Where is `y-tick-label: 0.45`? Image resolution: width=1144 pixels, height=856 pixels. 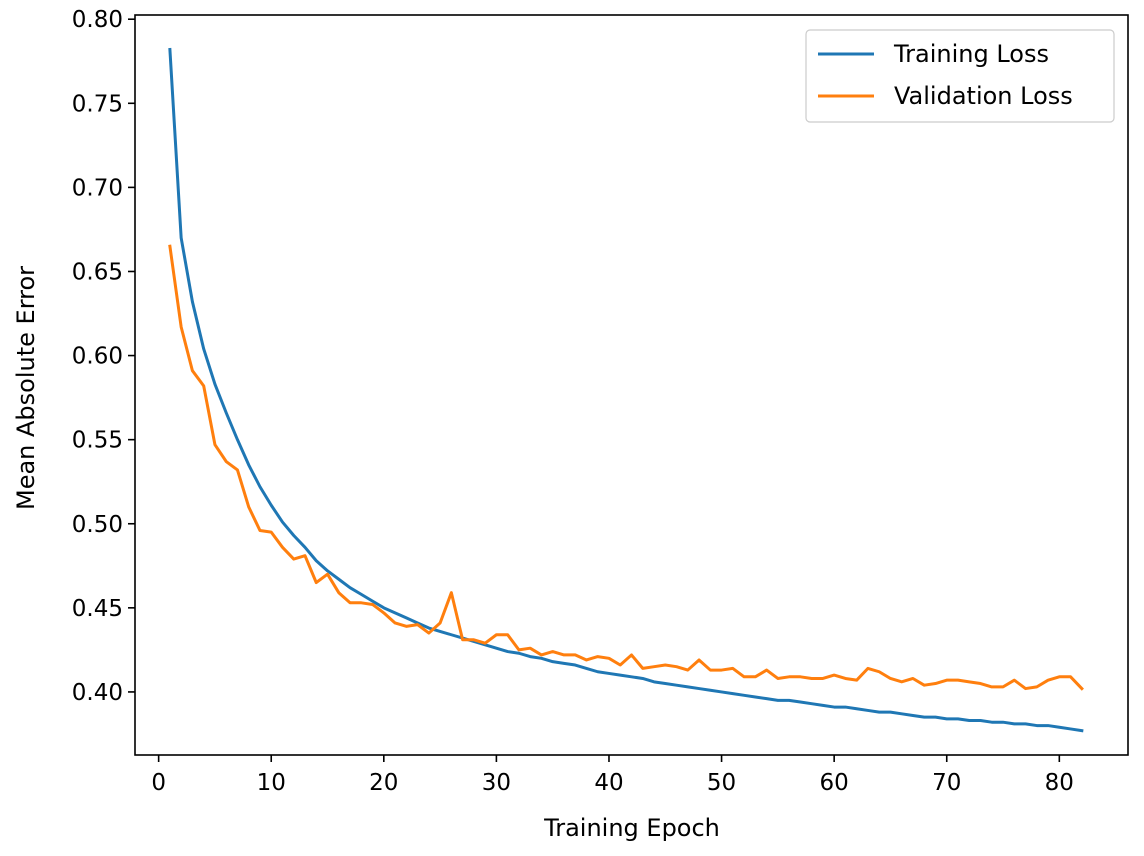 y-tick-label: 0.45 is located at coordinates (97, 609).